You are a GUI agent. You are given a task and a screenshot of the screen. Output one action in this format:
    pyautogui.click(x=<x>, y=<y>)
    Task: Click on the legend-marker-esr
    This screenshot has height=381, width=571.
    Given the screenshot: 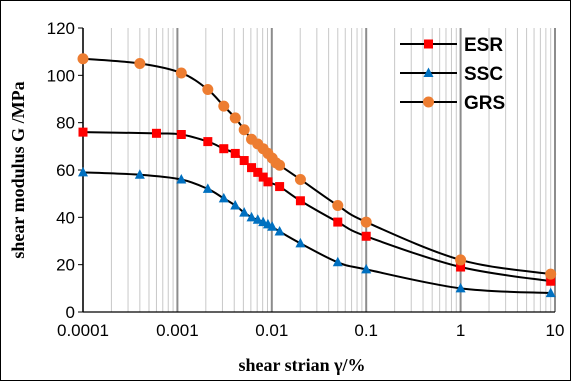 What is the action you would take?
    pyautogui.click(x=428, y=44)
    